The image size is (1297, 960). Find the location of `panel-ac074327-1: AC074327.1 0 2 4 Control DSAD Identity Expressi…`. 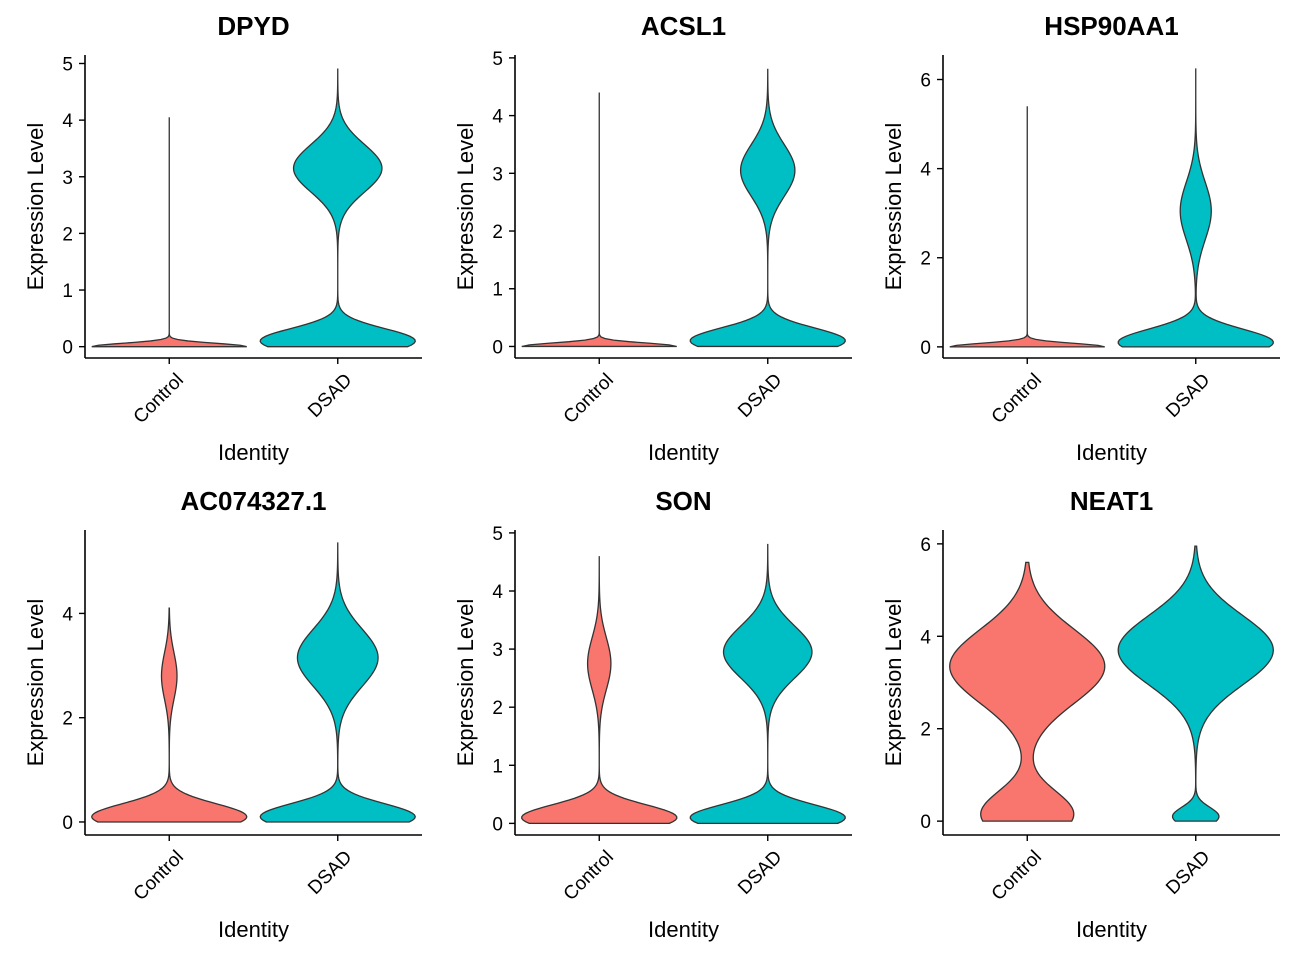

panel-ac074327-1: AC074327.1 0 2 4 Control DSAD Identity Expressi… is located at coordinates (222, 714).